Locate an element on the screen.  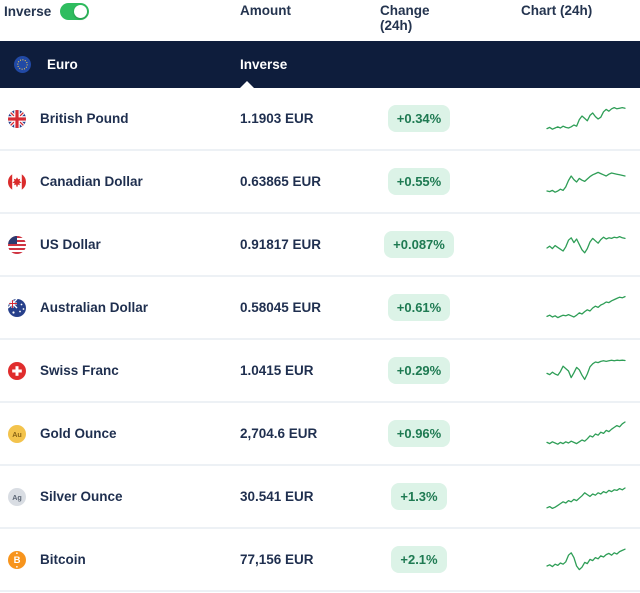
ch-flag-icon is located at coordinates (17, 370).